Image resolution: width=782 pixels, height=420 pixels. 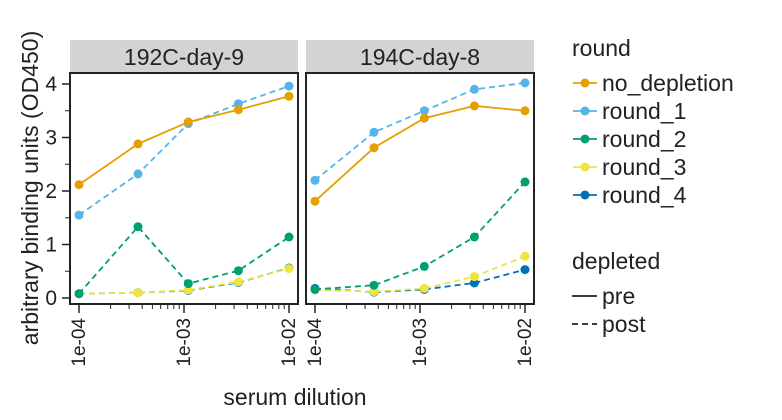 I want to click on legend-label: round_2, so click(x=644, y=139).